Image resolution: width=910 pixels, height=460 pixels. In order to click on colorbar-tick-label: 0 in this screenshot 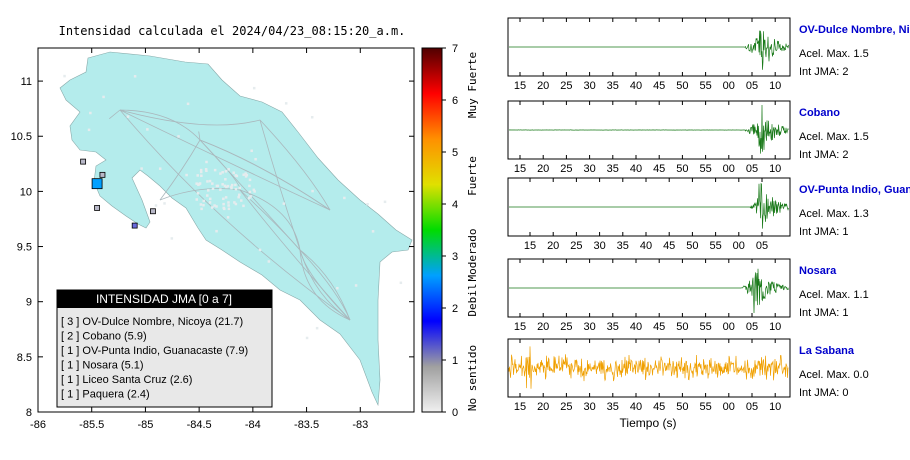, I will do `click(455, 413)`.